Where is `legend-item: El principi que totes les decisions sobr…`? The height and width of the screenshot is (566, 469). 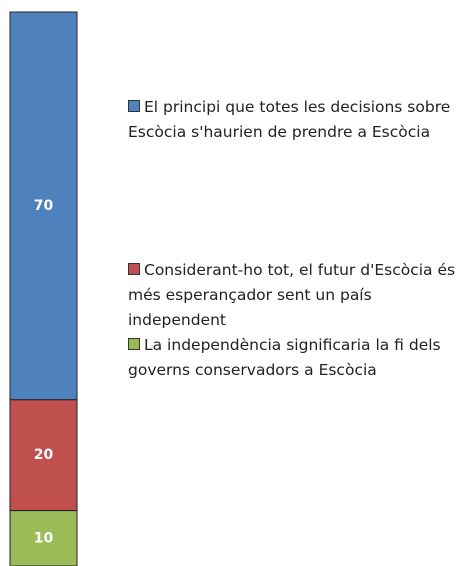 legend-item: El principi que totes les decisions sobr… is located at coordinates (297, 120).